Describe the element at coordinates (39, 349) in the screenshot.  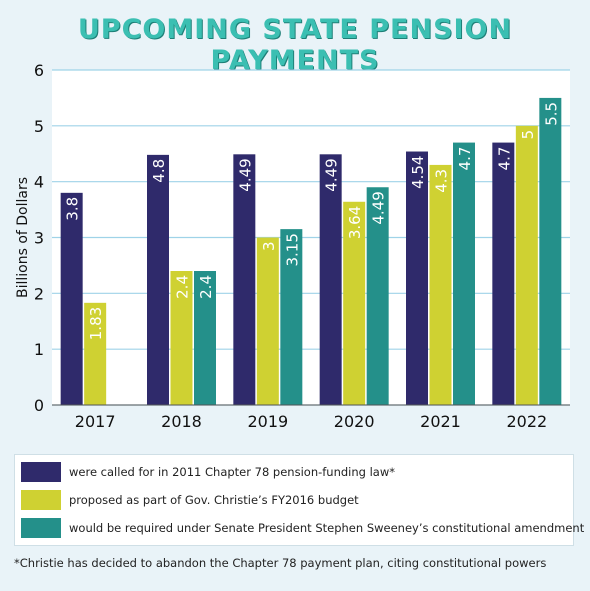
I see `y-tick-label: 1` at that location.